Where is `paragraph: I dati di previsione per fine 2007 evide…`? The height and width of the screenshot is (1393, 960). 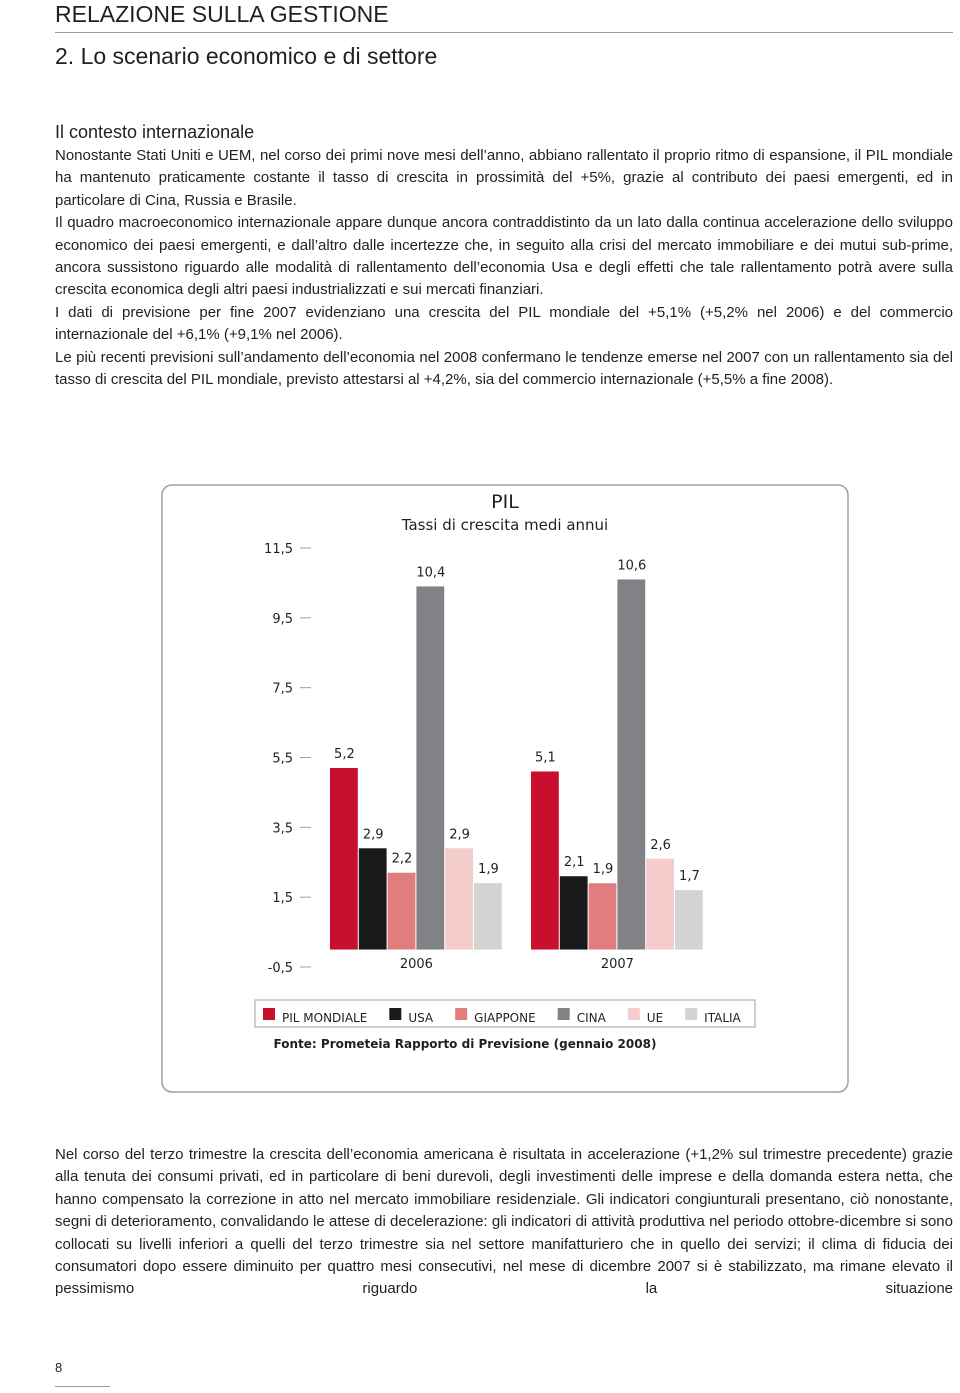
paragraph: I dati di previsione per fine 2007 evide… is located at coordinates (504, 323).